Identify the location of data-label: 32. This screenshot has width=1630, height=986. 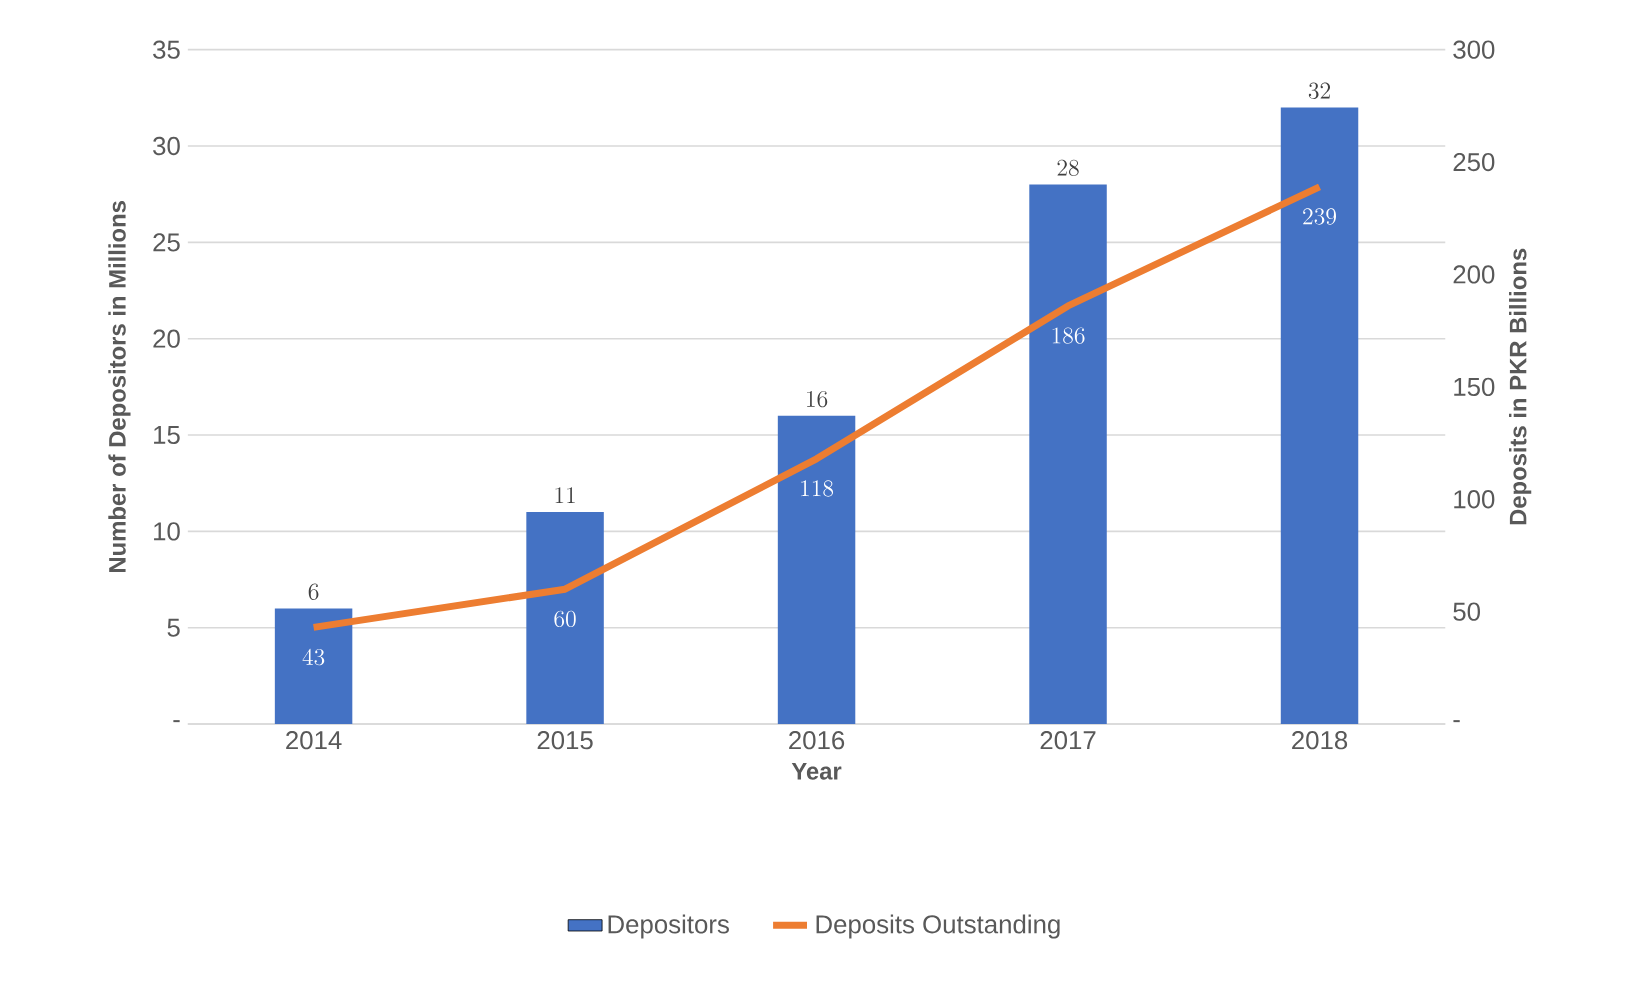
(1319, 90).